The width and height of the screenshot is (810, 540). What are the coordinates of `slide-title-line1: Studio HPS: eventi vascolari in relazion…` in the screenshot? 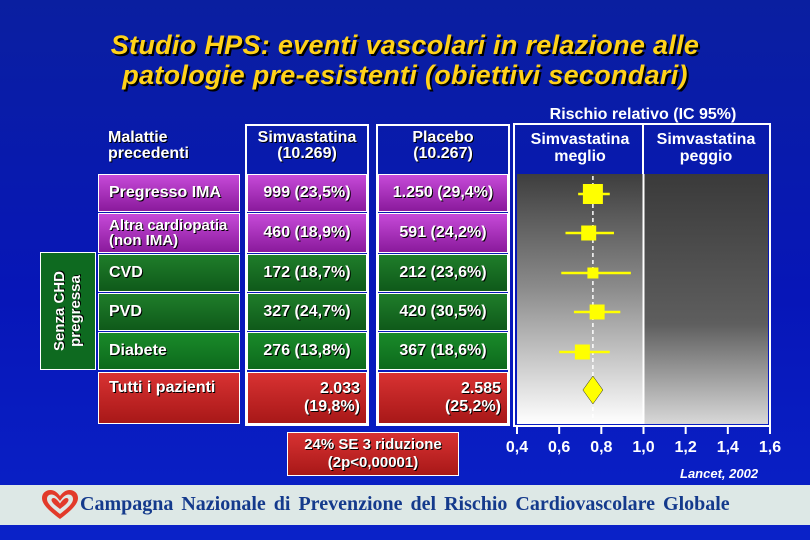 It's located at (405, 45).